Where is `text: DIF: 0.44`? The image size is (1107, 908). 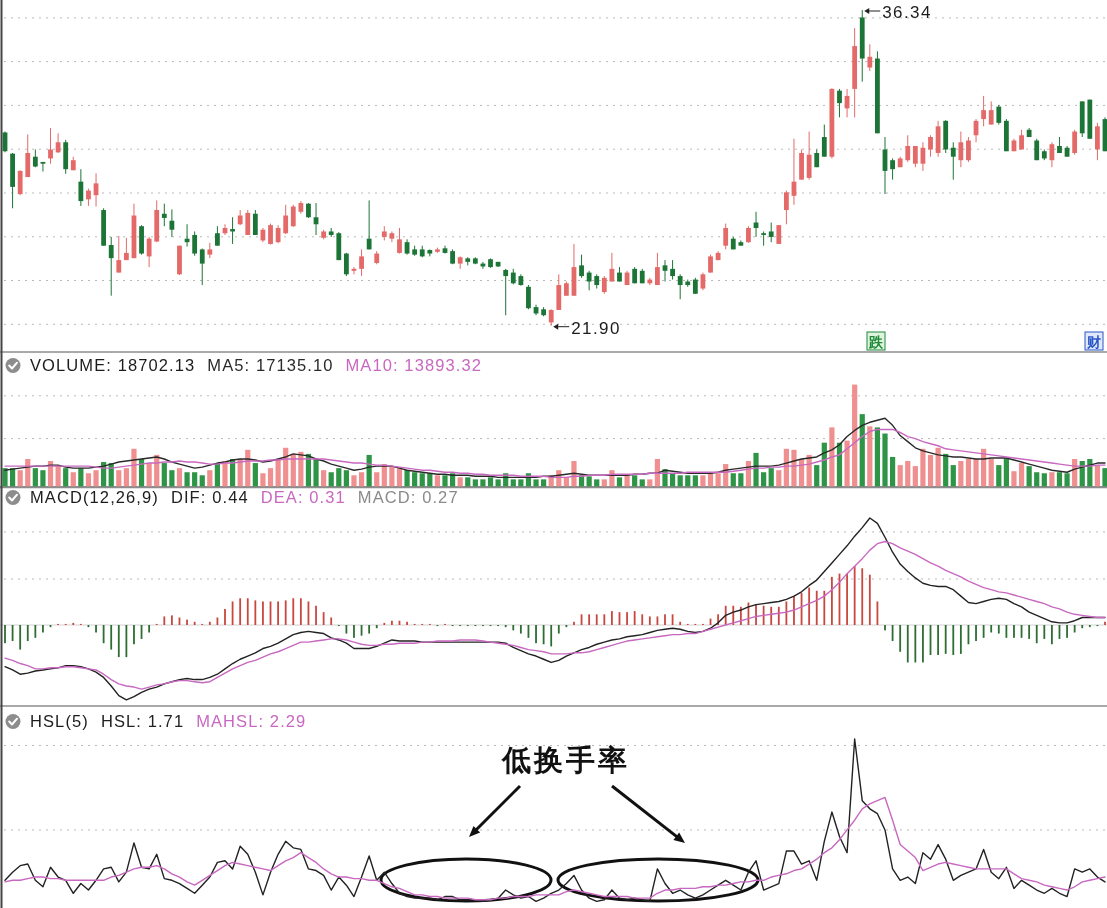
text: DIF: 0.44 is located at coordinates (209, 497).